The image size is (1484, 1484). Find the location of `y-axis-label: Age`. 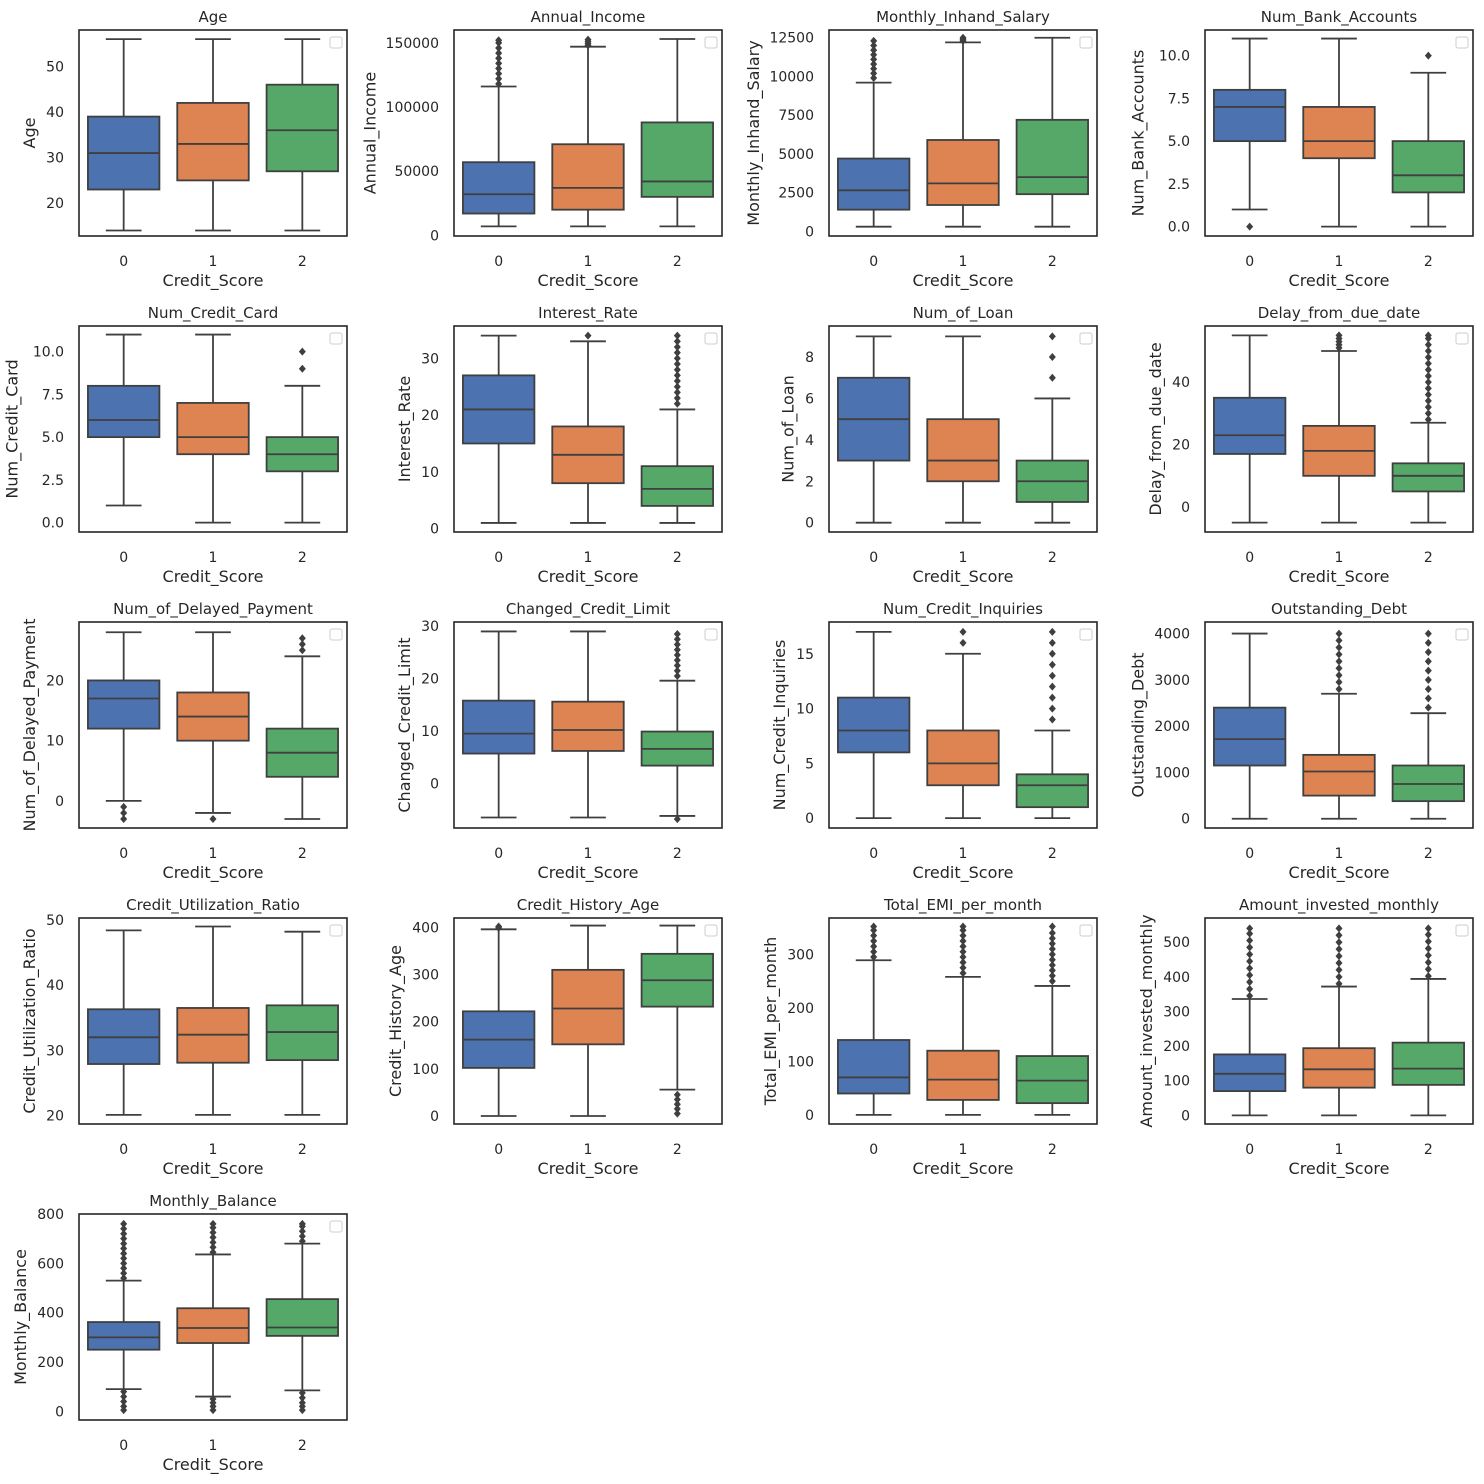

y-axis-label: Age is located at coordinates (29, 133).